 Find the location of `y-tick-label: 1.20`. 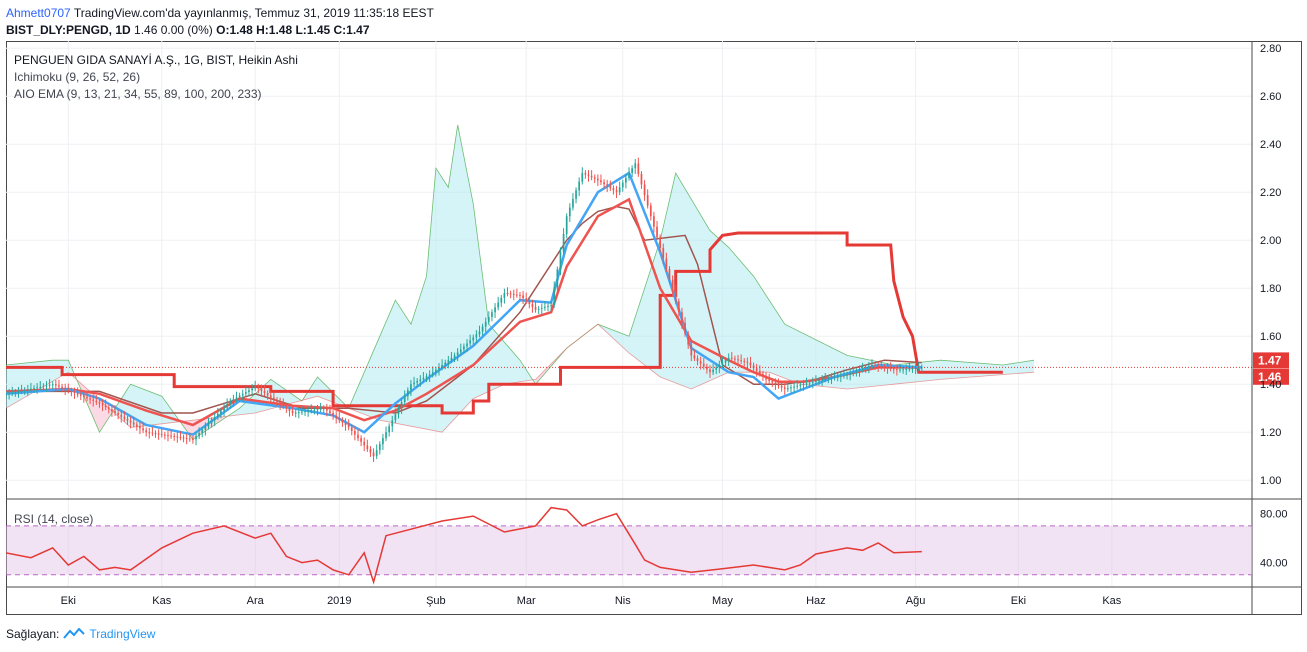

y-tick-label: 1.20 is located at coordinates (1270, 433).